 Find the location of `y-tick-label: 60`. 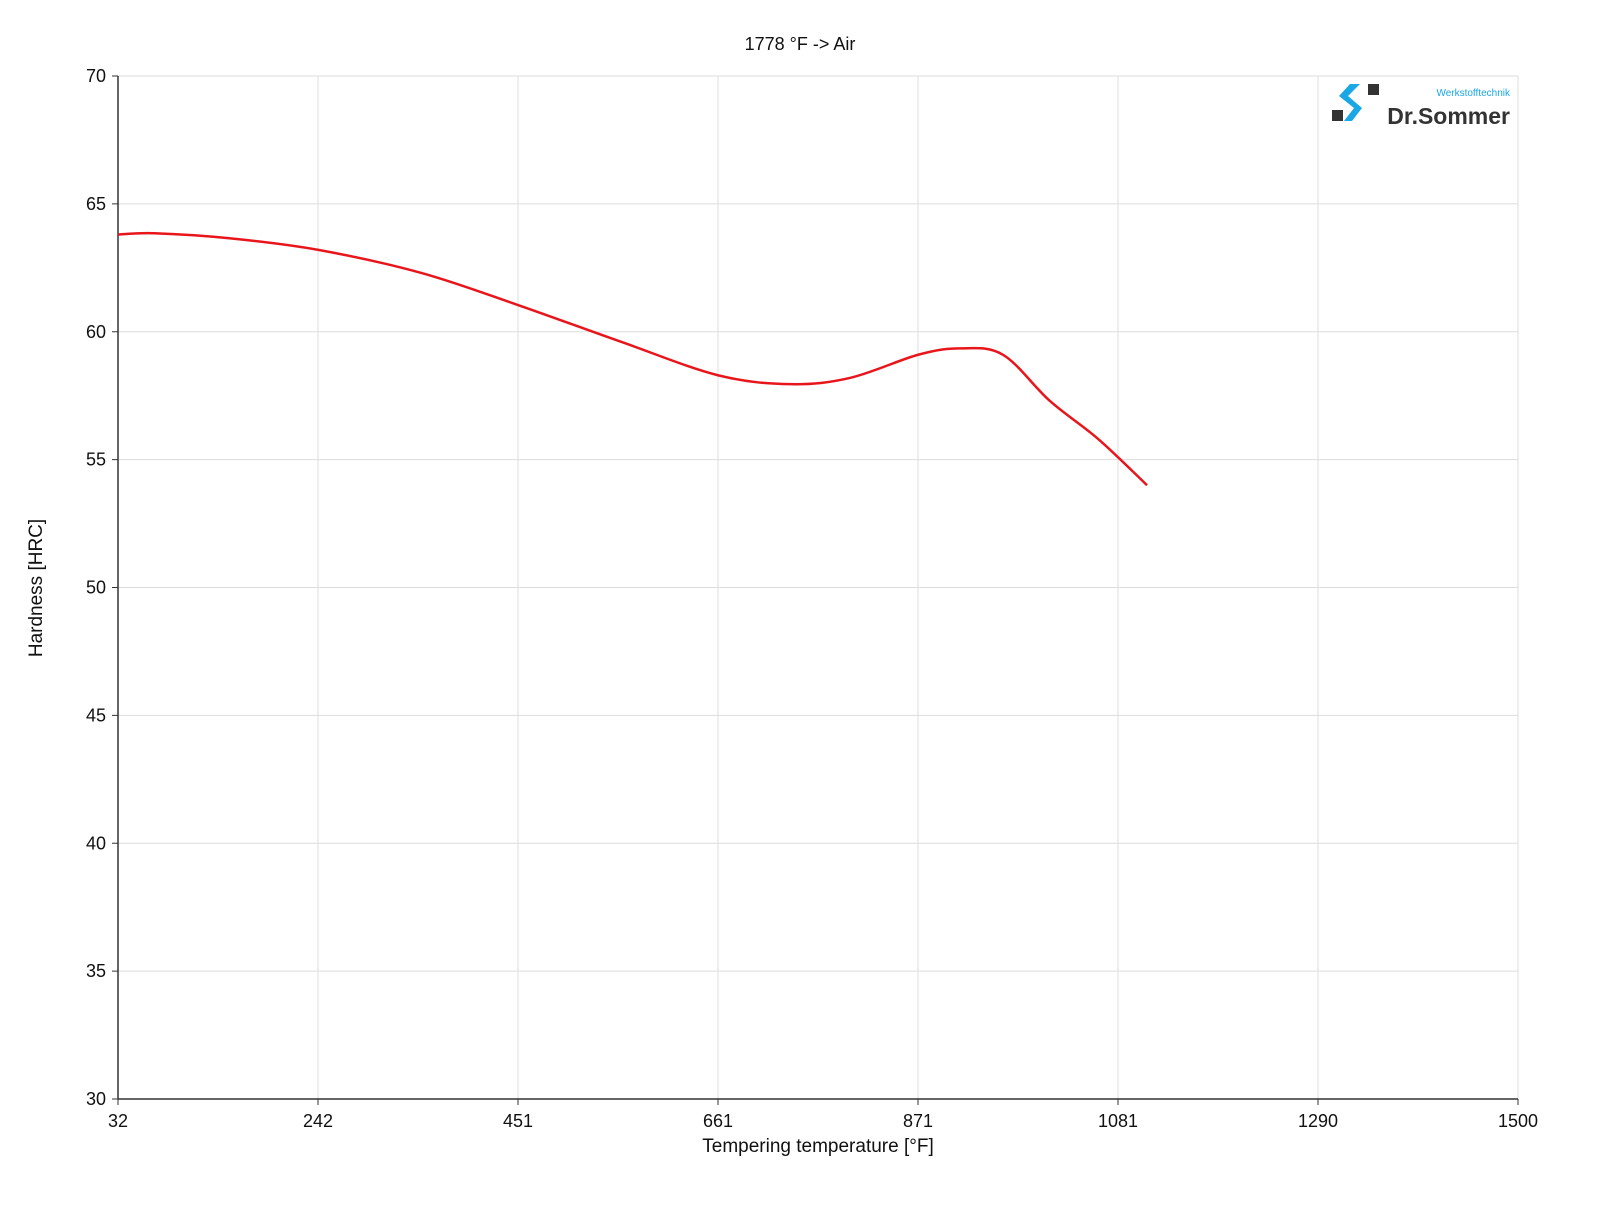

y-tick-label: 60 is located at coordinates (96, 332).